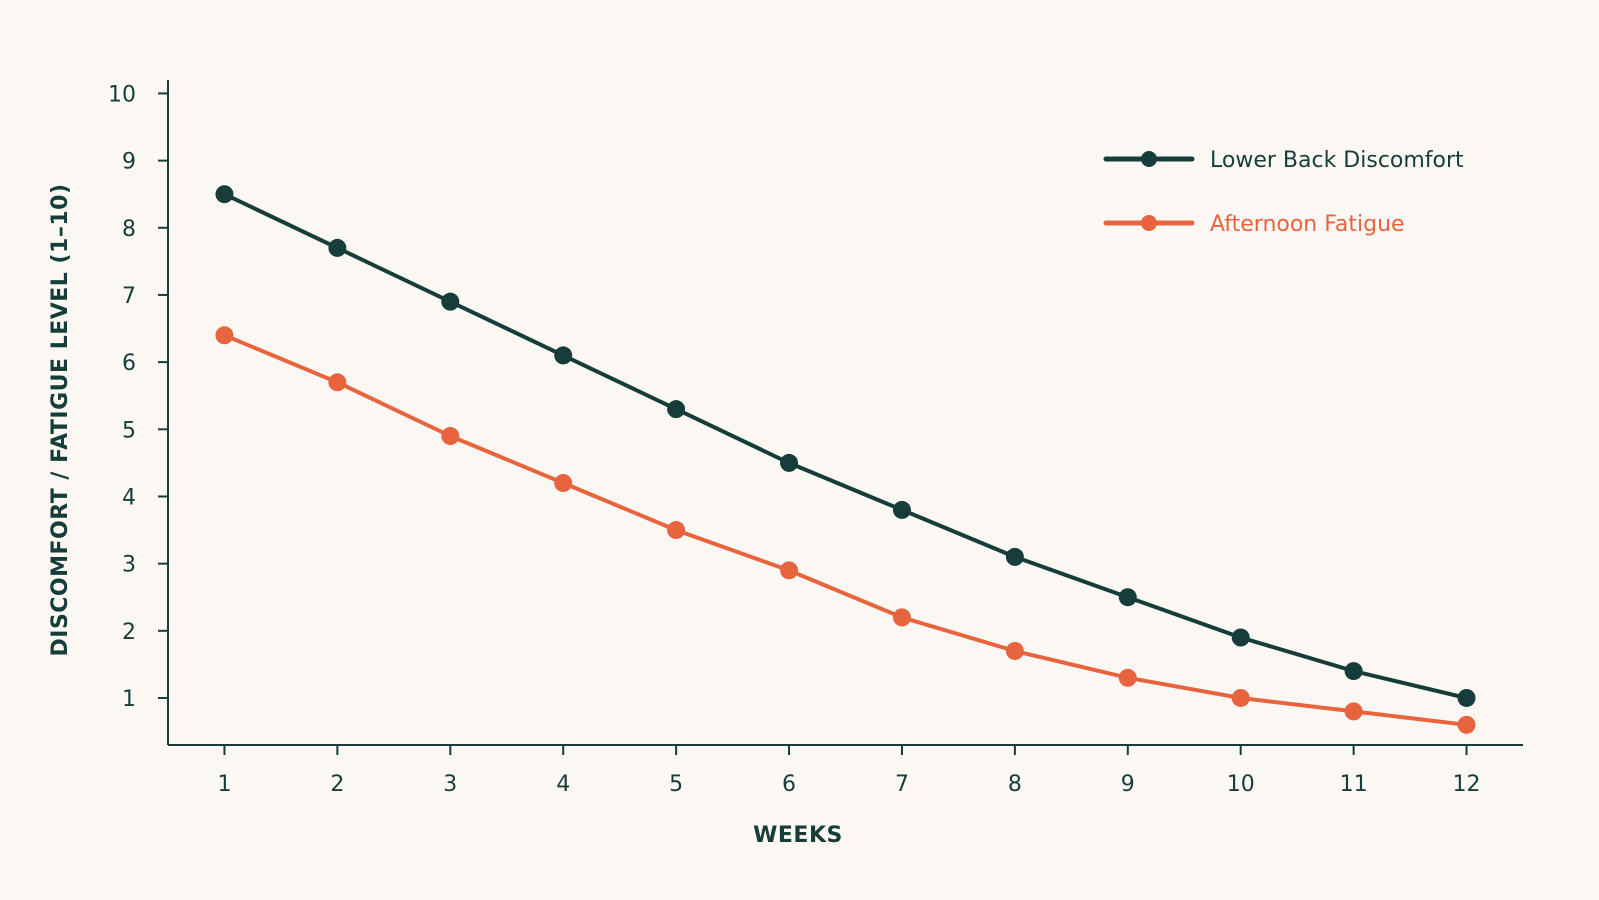 The width and height of the screenshot is (1599, 900). I want to click on y-tick-label: 9, so click(129, 162).